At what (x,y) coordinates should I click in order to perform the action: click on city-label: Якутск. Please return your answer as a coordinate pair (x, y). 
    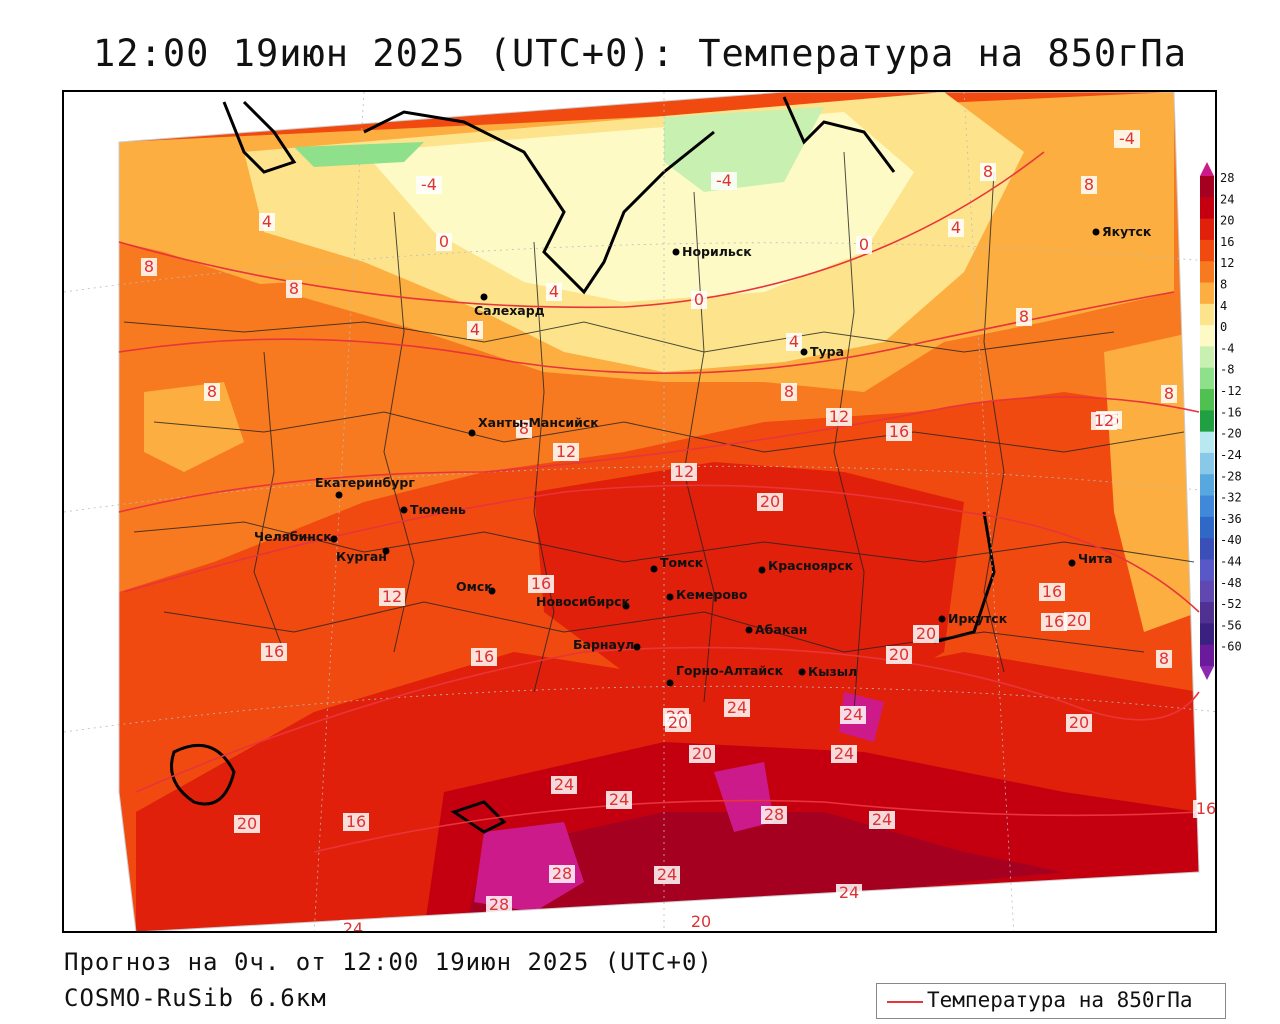
    Looking at the image, I should click on (1127, 231).